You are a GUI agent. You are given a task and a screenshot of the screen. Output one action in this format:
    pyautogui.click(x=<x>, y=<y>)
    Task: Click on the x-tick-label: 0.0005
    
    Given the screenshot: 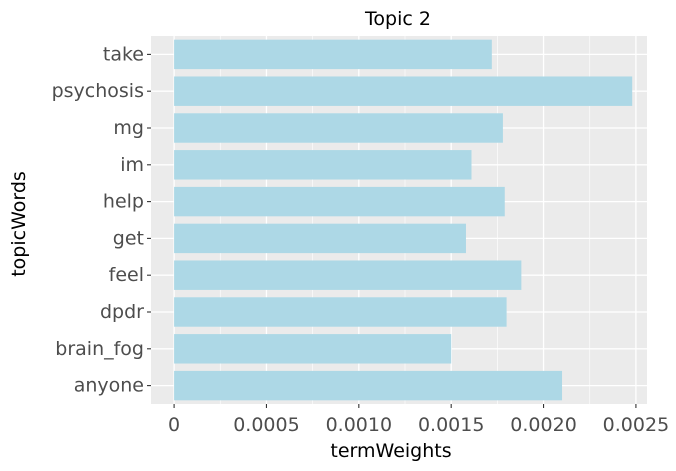 What is the action you would take?
    pyautogui.click(x=266, y=425)
    